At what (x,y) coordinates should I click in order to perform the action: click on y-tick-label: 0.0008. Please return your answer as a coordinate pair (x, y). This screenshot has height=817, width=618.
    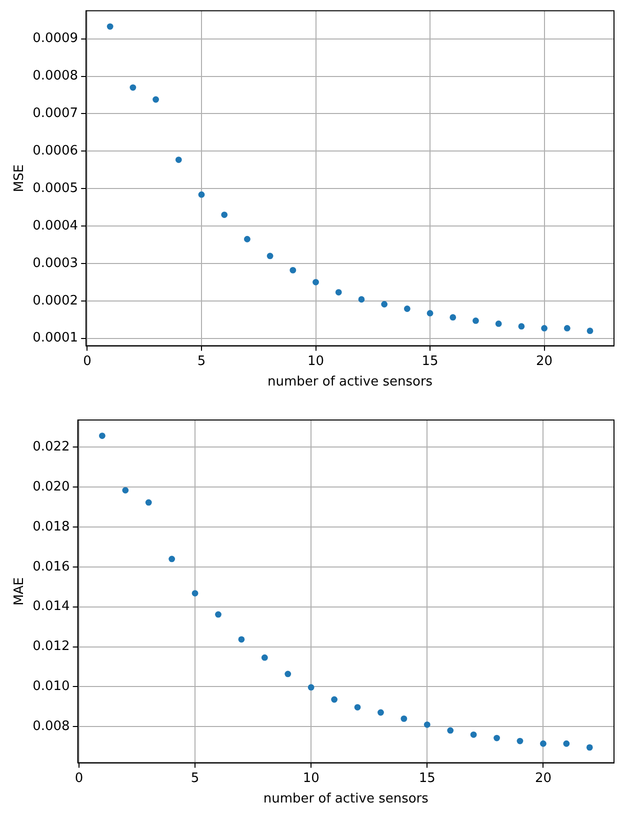
    Looking at the image, I should click on (55, 76).